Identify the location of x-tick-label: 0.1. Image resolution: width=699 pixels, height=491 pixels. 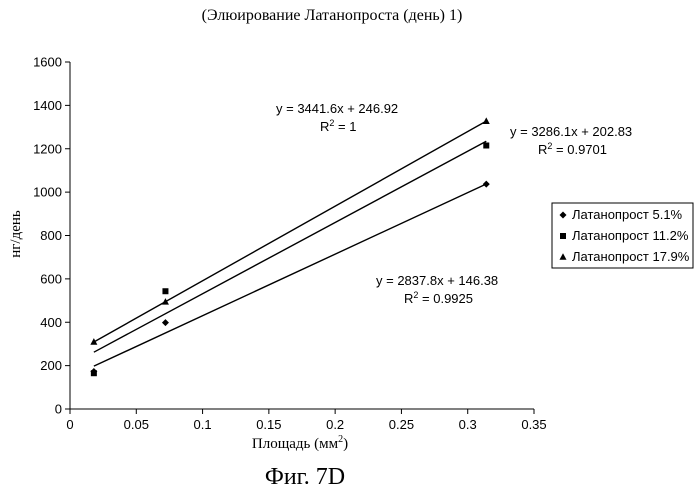
(203, 424).